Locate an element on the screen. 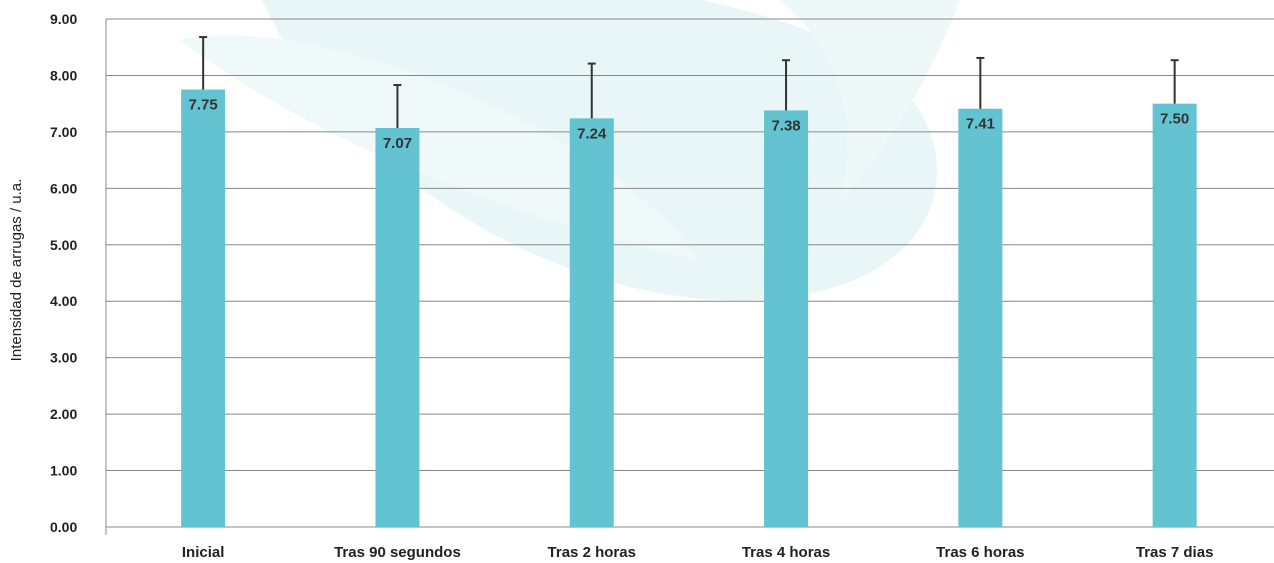 This screenshot has height=563, width=1274. y-tick-label: 3.00 is located at coordinates (63, 358).